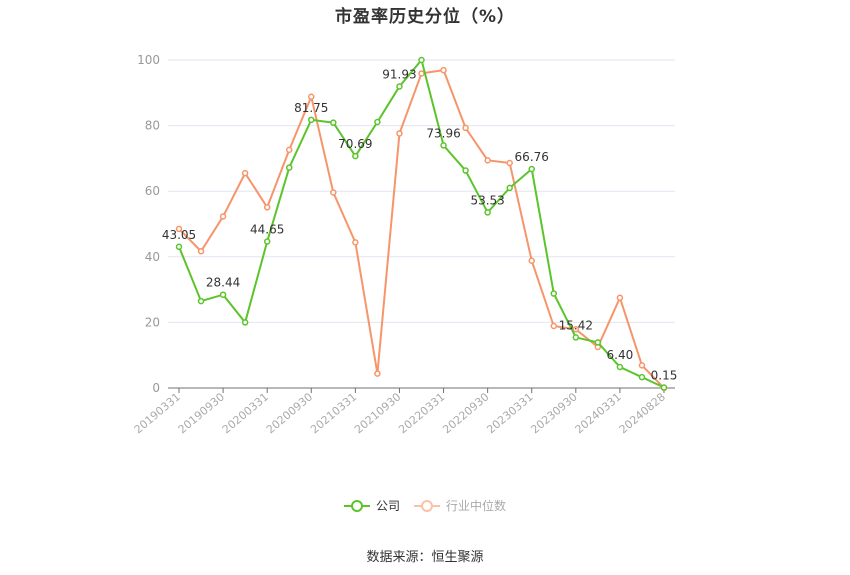  Describe the element at coordinates (421, 413) in the screenshot. I see `x-tick-label: 20220331` at that location.